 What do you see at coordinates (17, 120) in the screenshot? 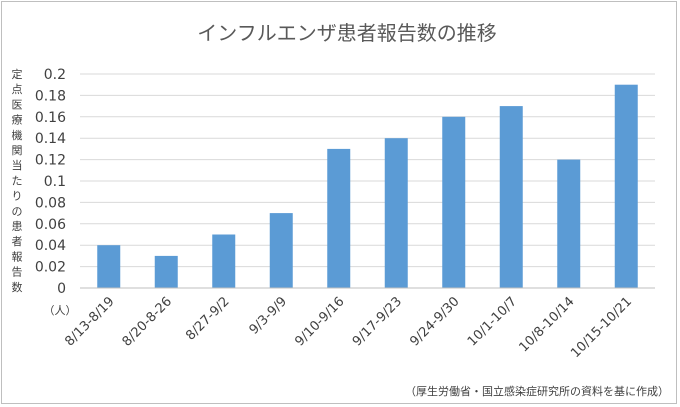
I see `y-axis-label-char: 療` at bounding box center [17, 120].